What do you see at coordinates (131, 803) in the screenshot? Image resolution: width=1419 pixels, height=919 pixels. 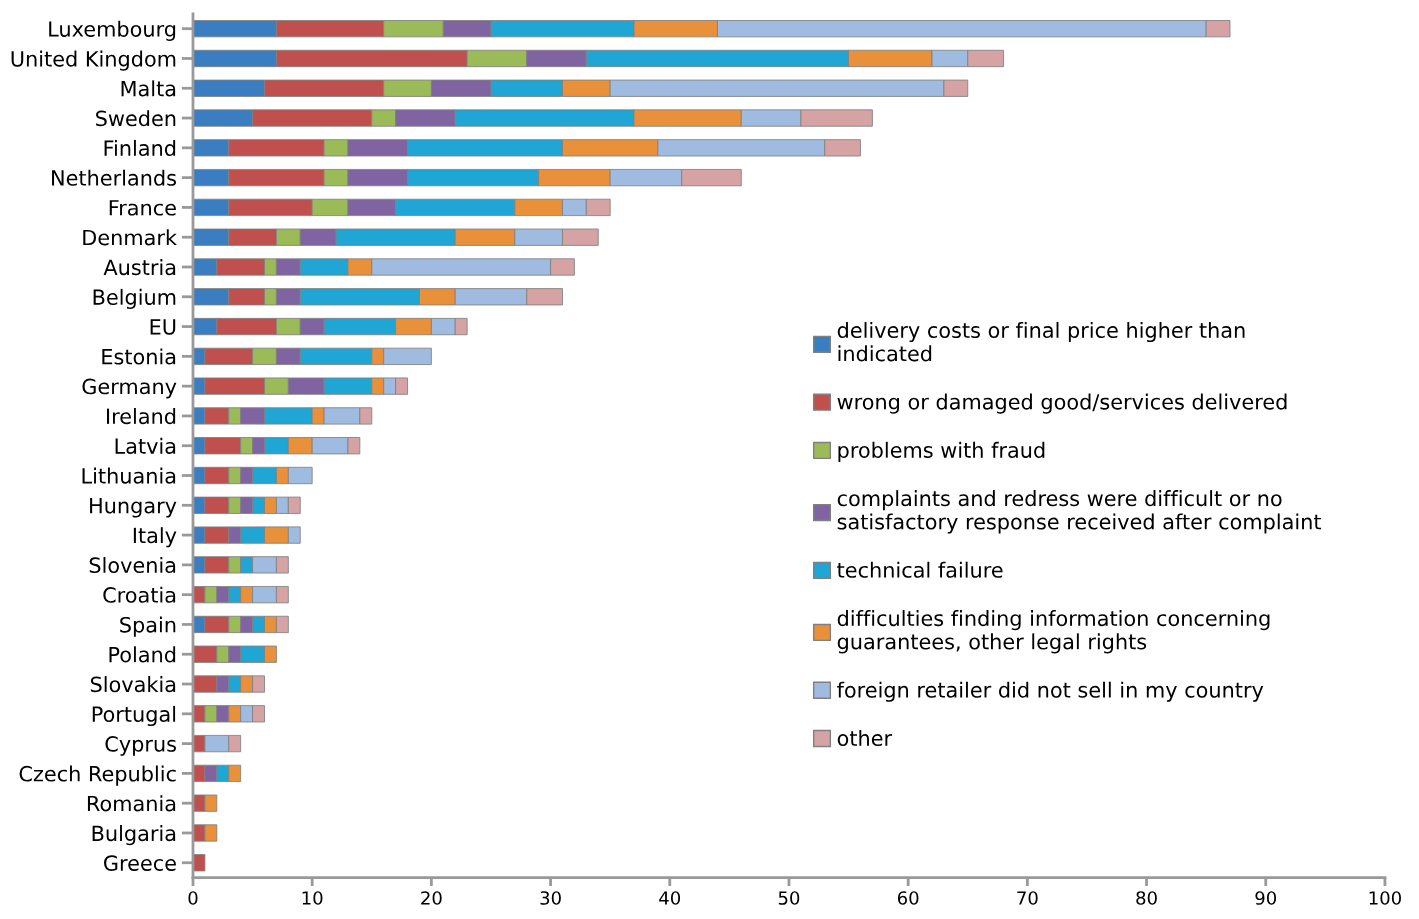 I see `y-tick-label: Romania` at bounding box center [131, 803].